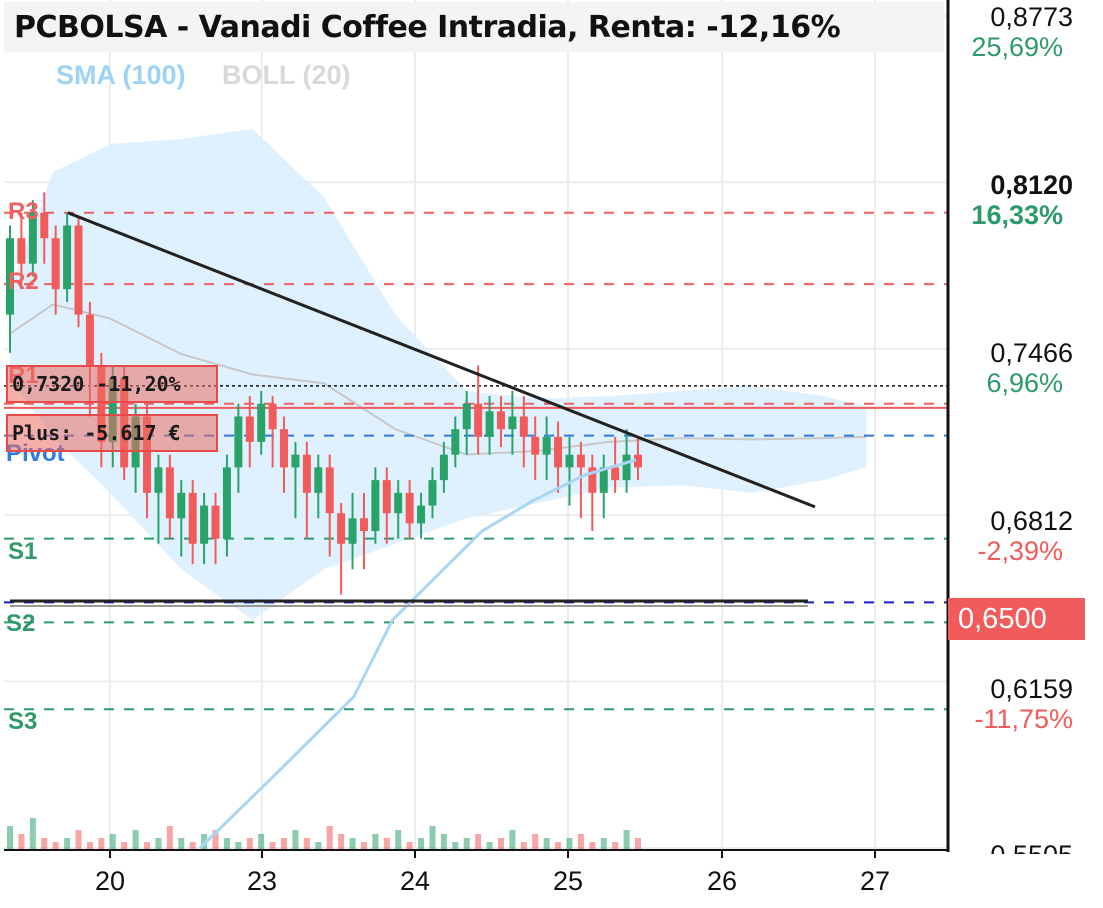 This screenshot has width=1103, height=908. Describe the element at coordinates (1031, 185) in the screenshot. I see `y-tick-1: 0,8120` at that location.